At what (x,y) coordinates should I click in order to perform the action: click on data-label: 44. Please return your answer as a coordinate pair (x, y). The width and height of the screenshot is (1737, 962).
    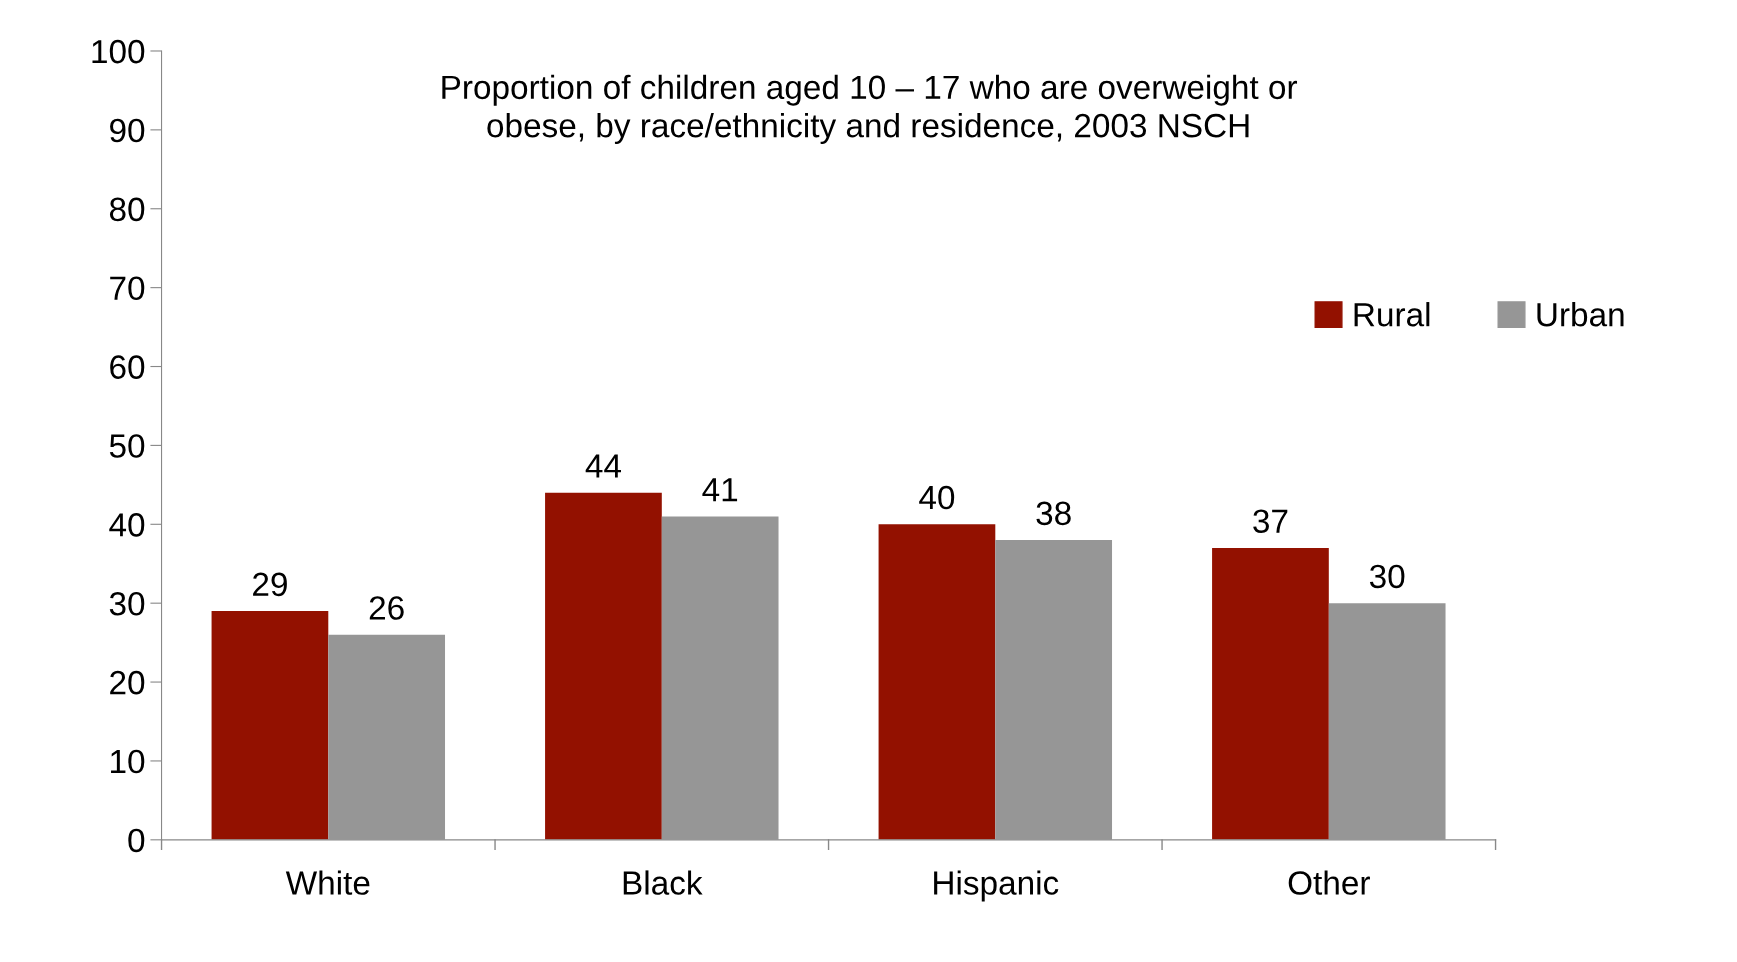
    Looking at the image, I should click on (603, 466).